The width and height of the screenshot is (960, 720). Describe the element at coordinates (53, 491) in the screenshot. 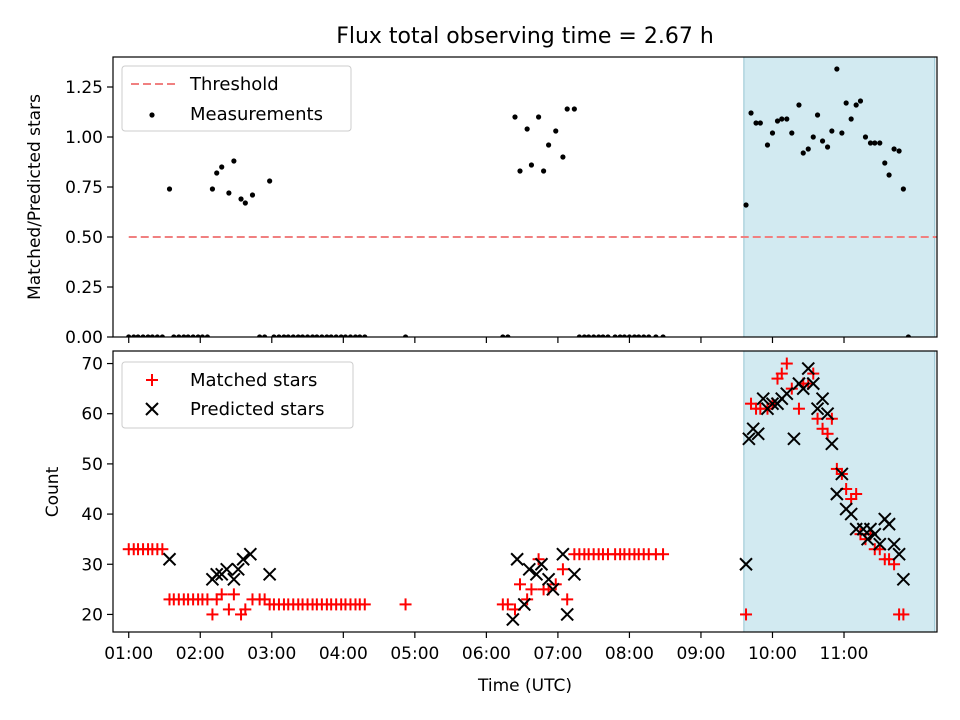

I see `count-y-label: Count` at that location.